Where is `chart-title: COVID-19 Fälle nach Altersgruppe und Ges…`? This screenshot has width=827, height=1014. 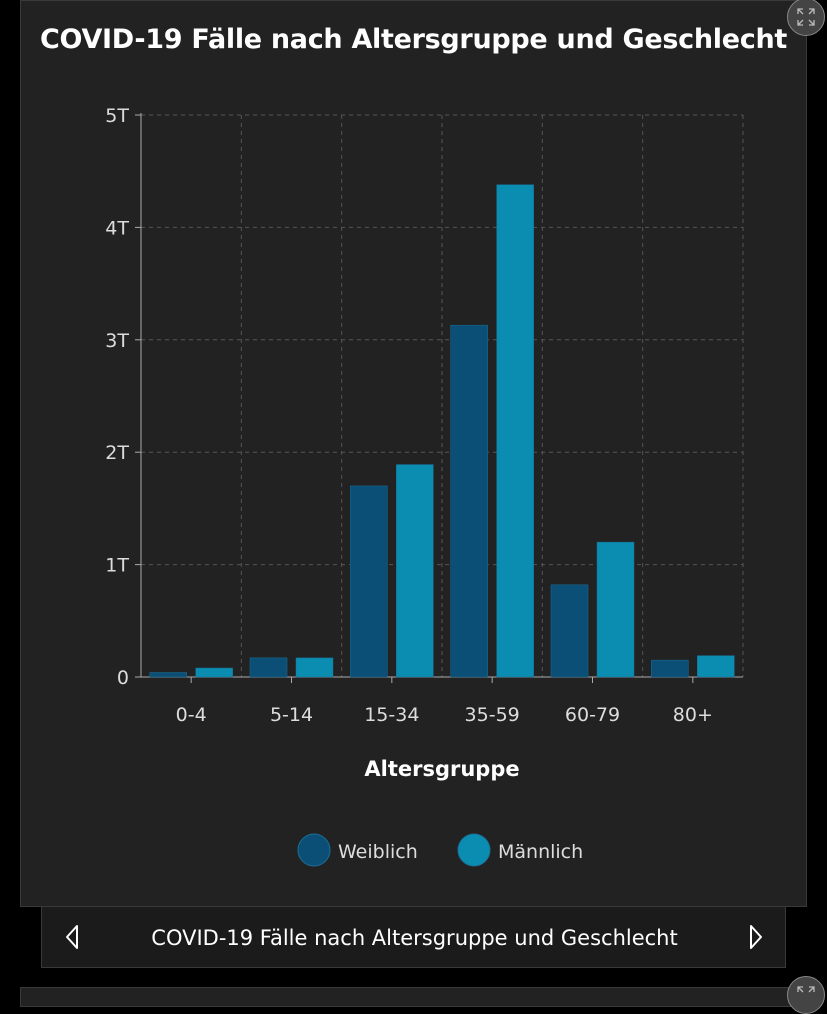 chart-title: COVID-19 Fälle nach Altersgruppe und Ges… is located at coordinates (413, 39).